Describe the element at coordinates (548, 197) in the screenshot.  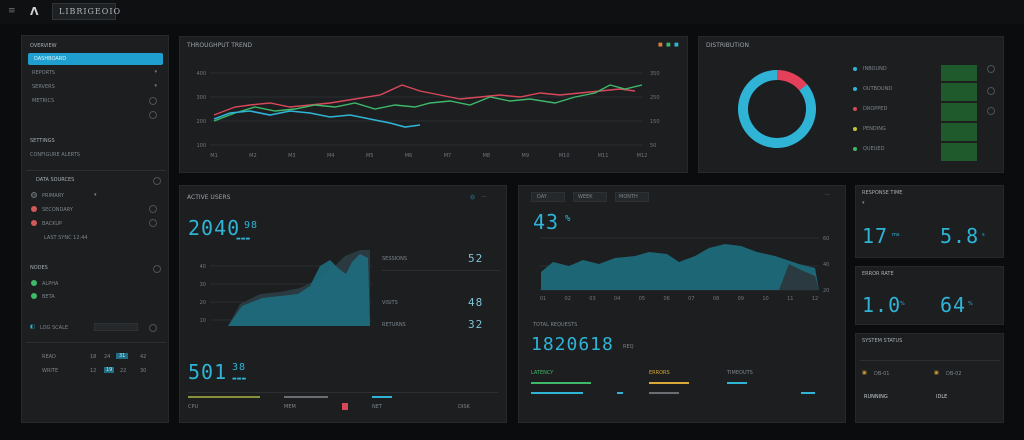
I see `tab-day: DAY` at that location.